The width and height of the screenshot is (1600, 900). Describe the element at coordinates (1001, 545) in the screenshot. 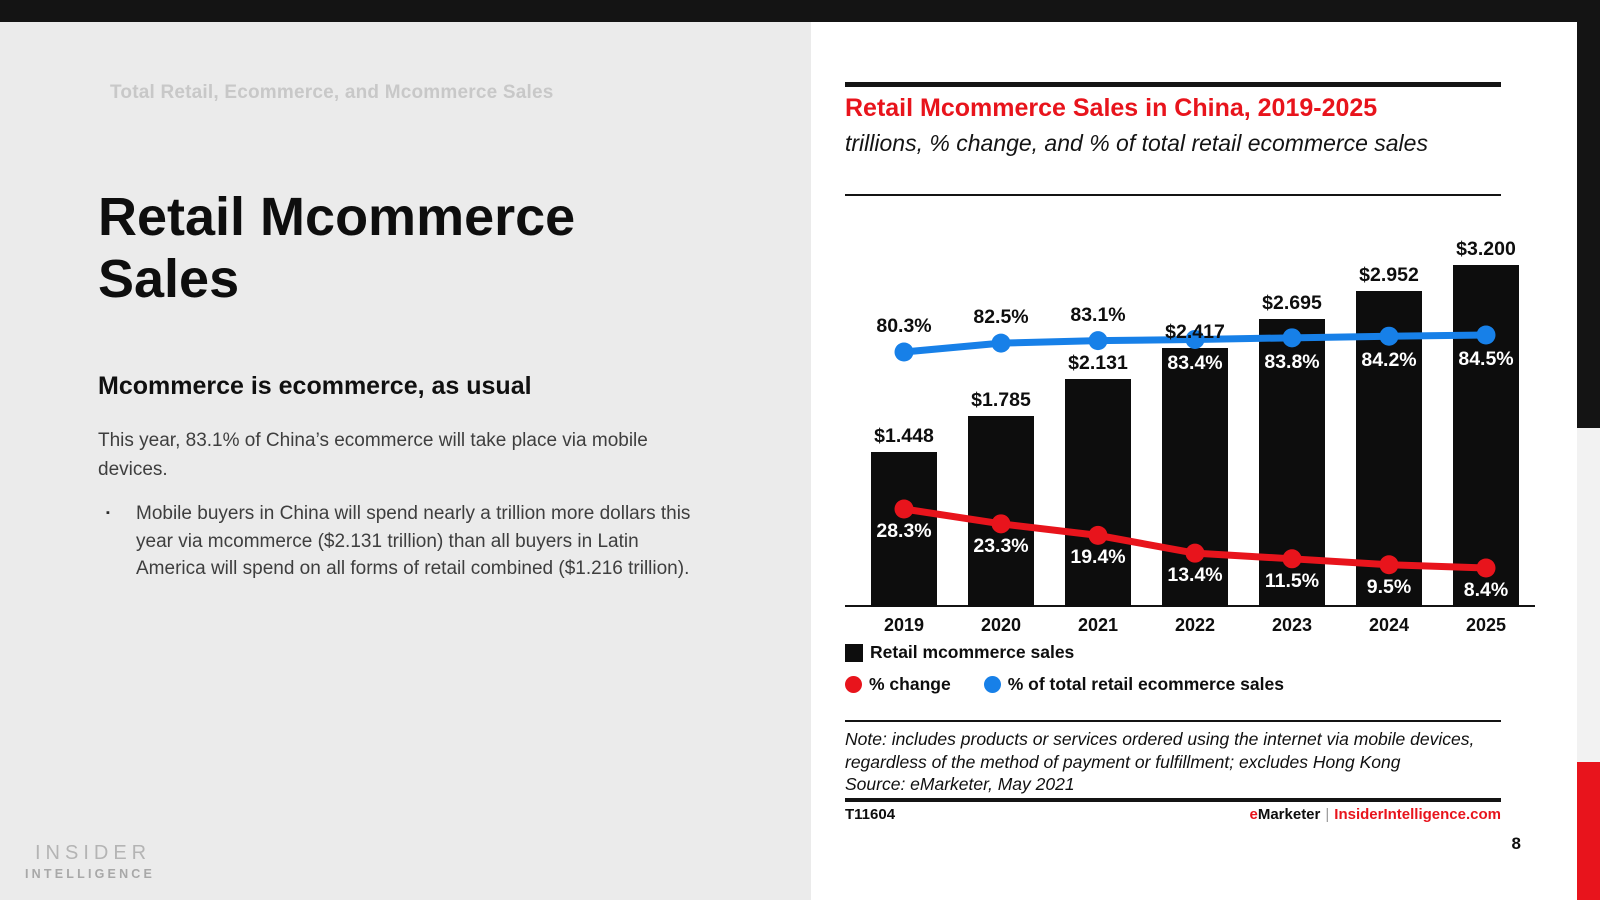

I see `red-pct-label: 23.3%` at that location.